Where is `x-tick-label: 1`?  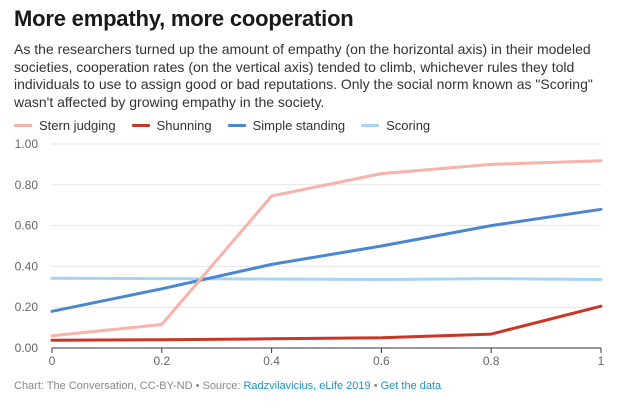
x-tick-label: 1 is located at coordinates (601, 361).